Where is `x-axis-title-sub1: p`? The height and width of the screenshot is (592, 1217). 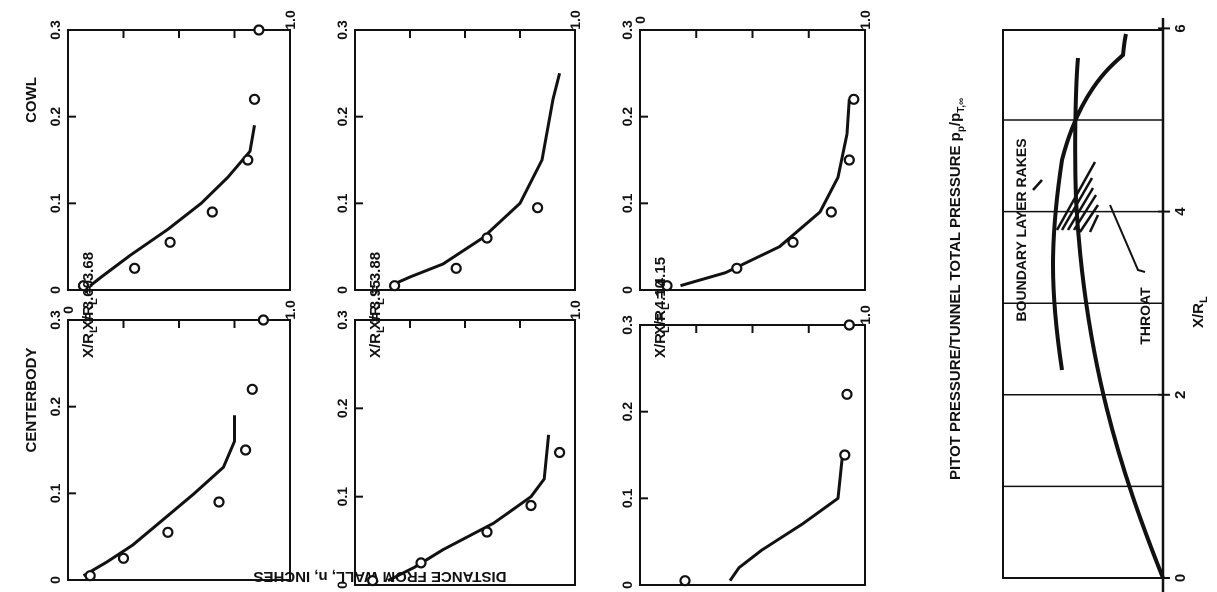
x-axis-title-sub1: p is located at coordinates (961, 129).